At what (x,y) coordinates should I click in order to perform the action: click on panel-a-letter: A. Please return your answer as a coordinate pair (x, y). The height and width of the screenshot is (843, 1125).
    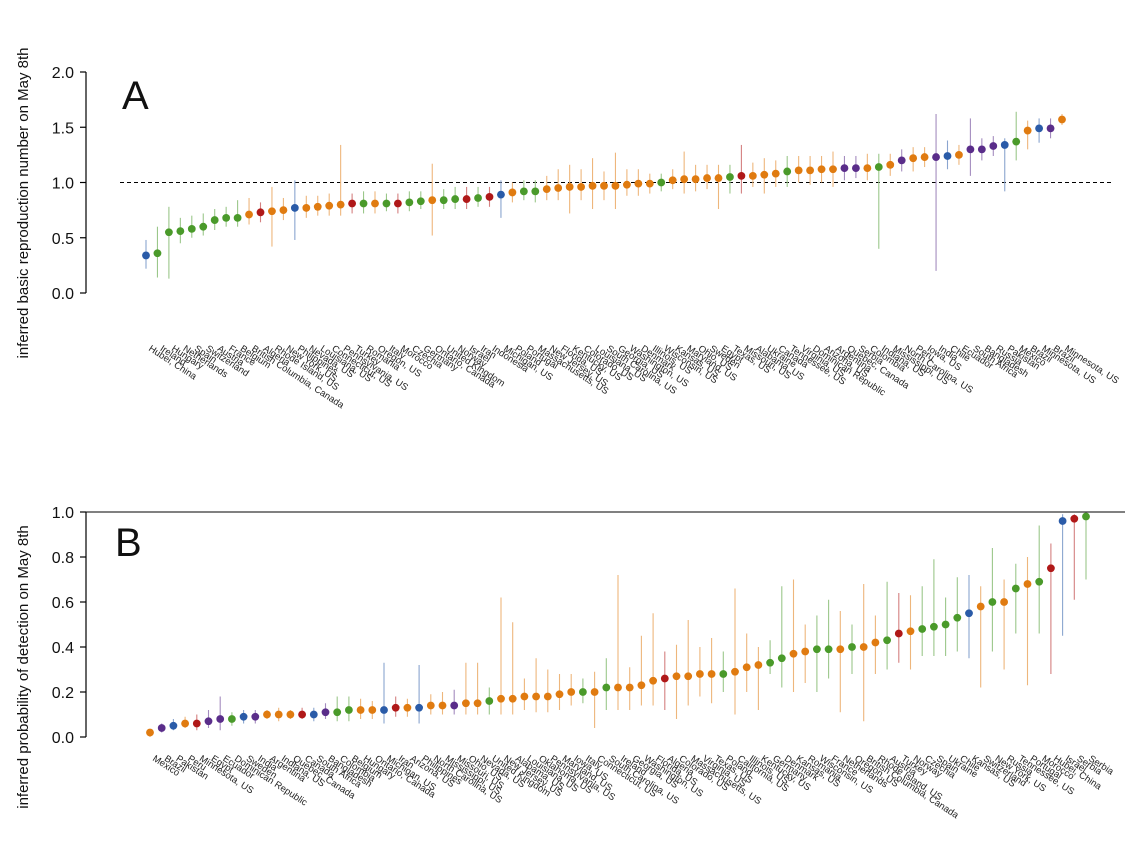
    Looking at the image, I should click on (135, 96).